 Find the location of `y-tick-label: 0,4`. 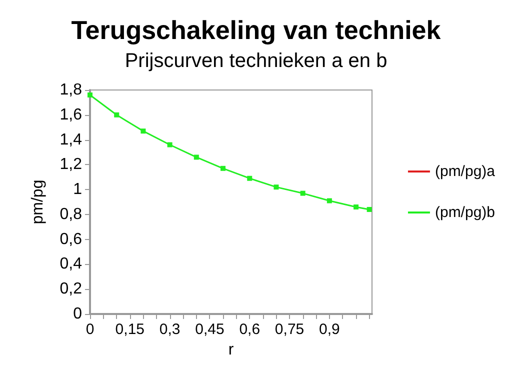

y-tick-label: 0,4 is located at coordinates (71, 264).